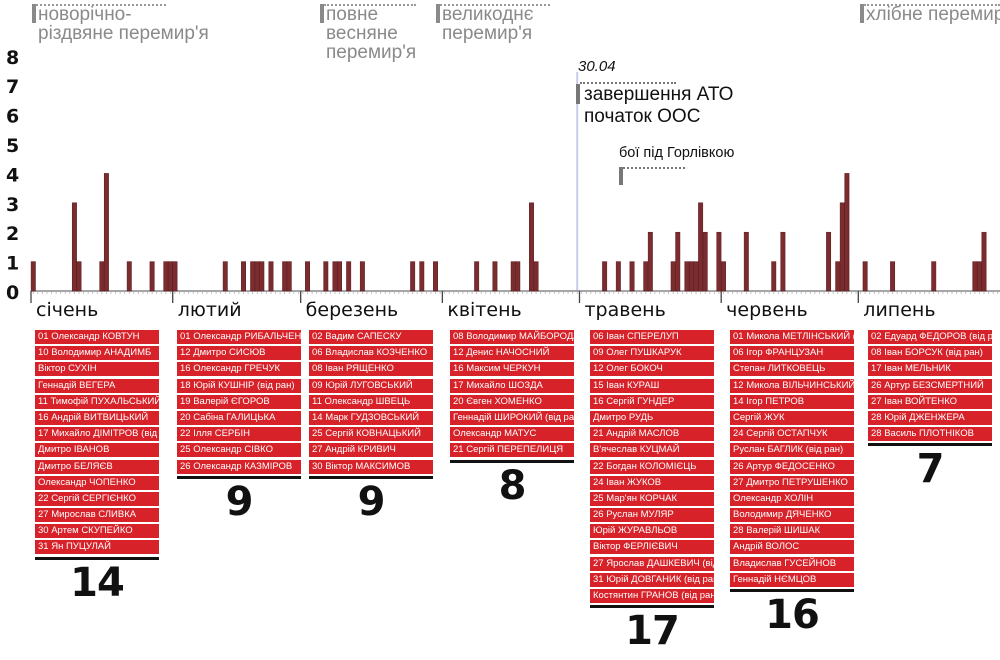 This screenshot has width=1000, height=660. I want to click on y-tick-label: 4, so click(12, 175).